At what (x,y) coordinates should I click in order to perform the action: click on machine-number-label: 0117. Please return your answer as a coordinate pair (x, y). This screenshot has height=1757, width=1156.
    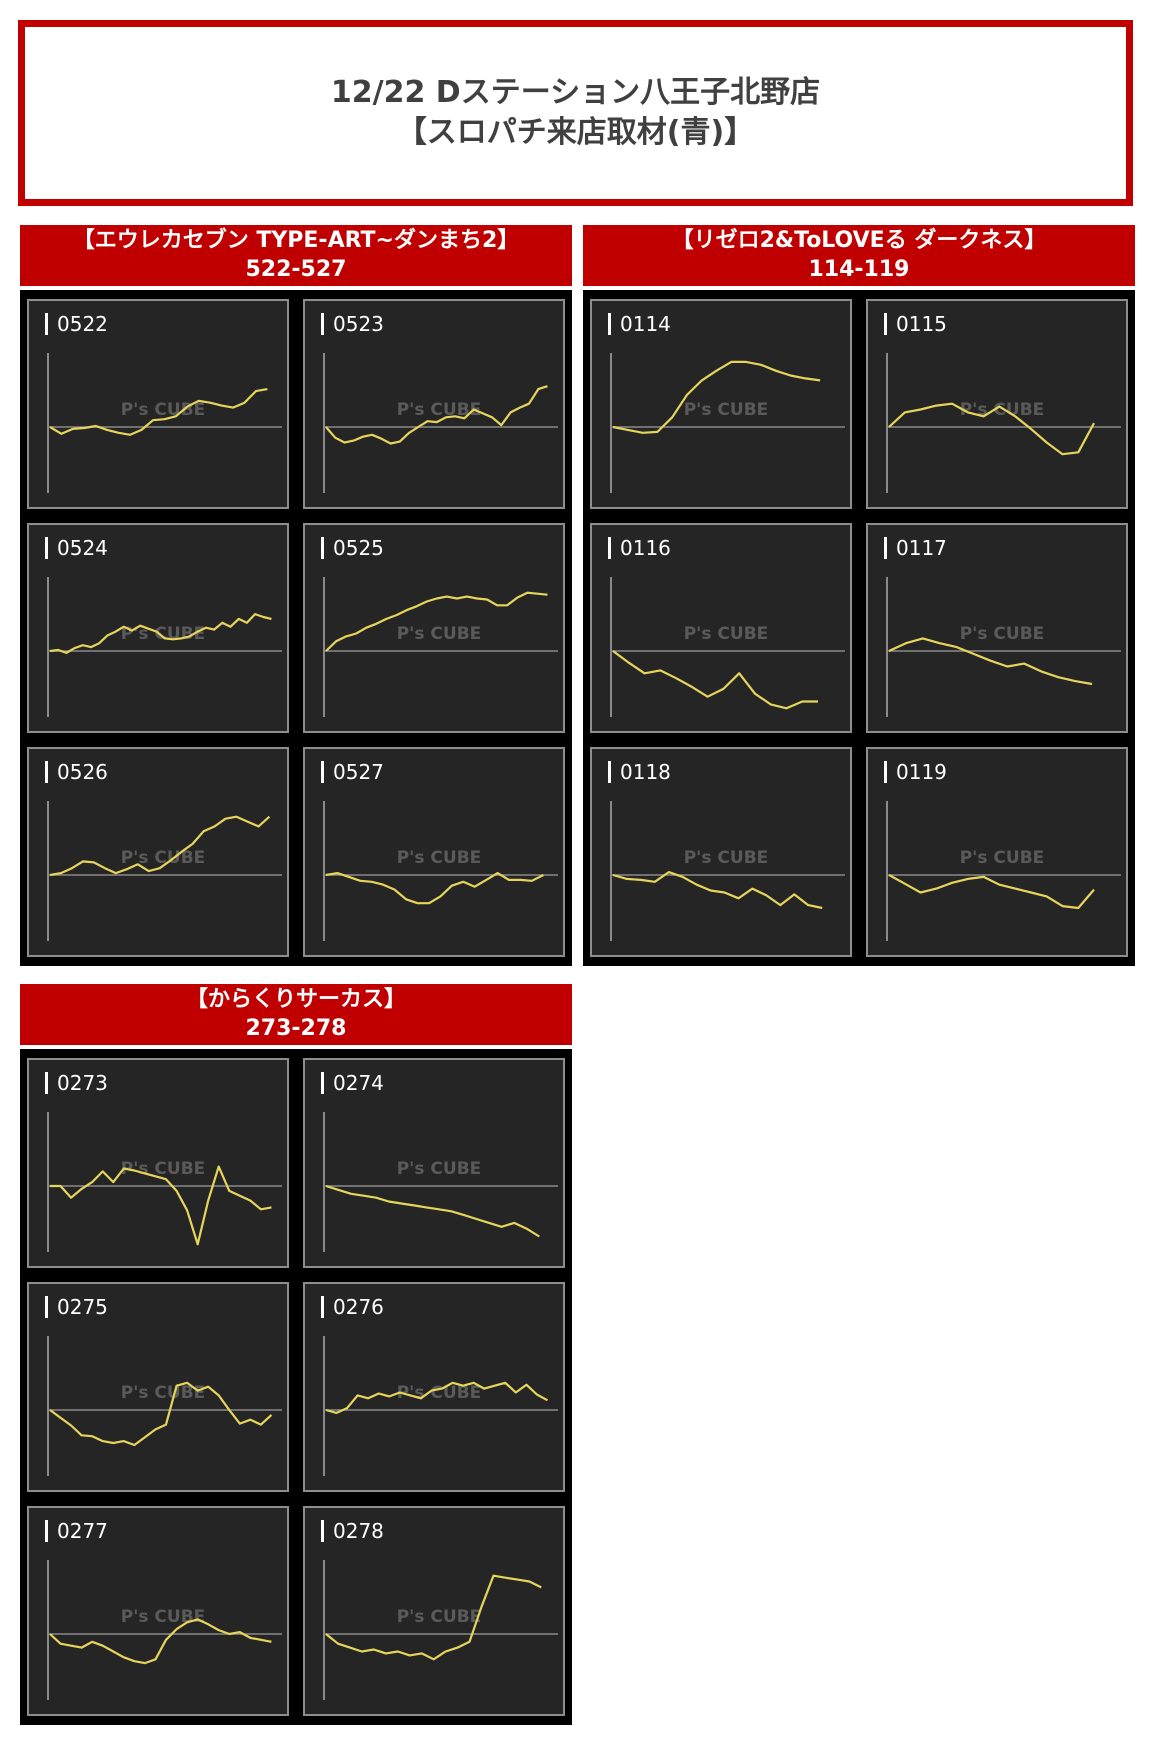
    Looking at the image, I should click on (915, 548).